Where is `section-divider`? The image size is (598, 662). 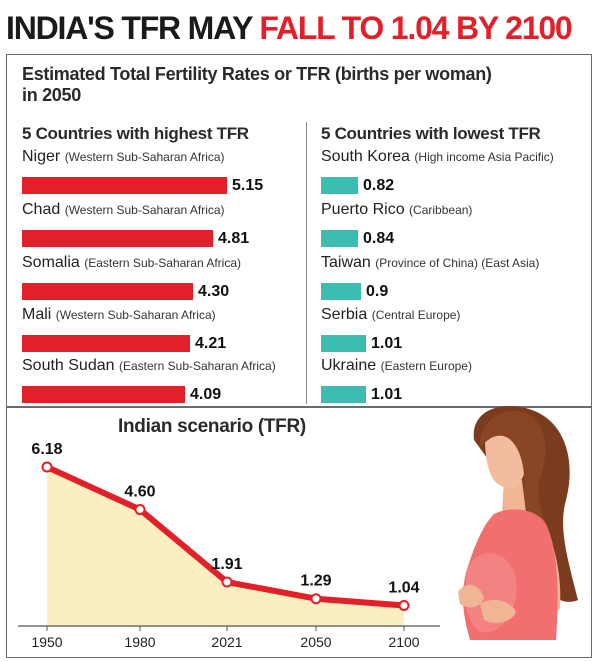
section-divider is located at coordinates (299, 407).